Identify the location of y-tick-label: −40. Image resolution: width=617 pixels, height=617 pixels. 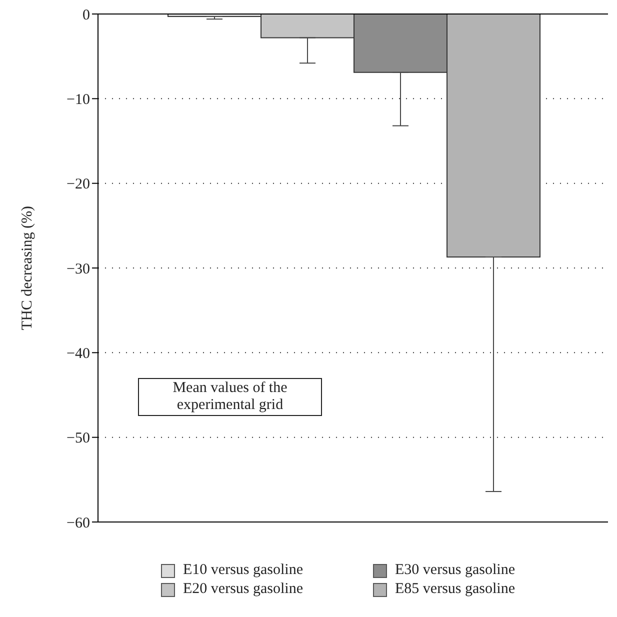
(78, 354).